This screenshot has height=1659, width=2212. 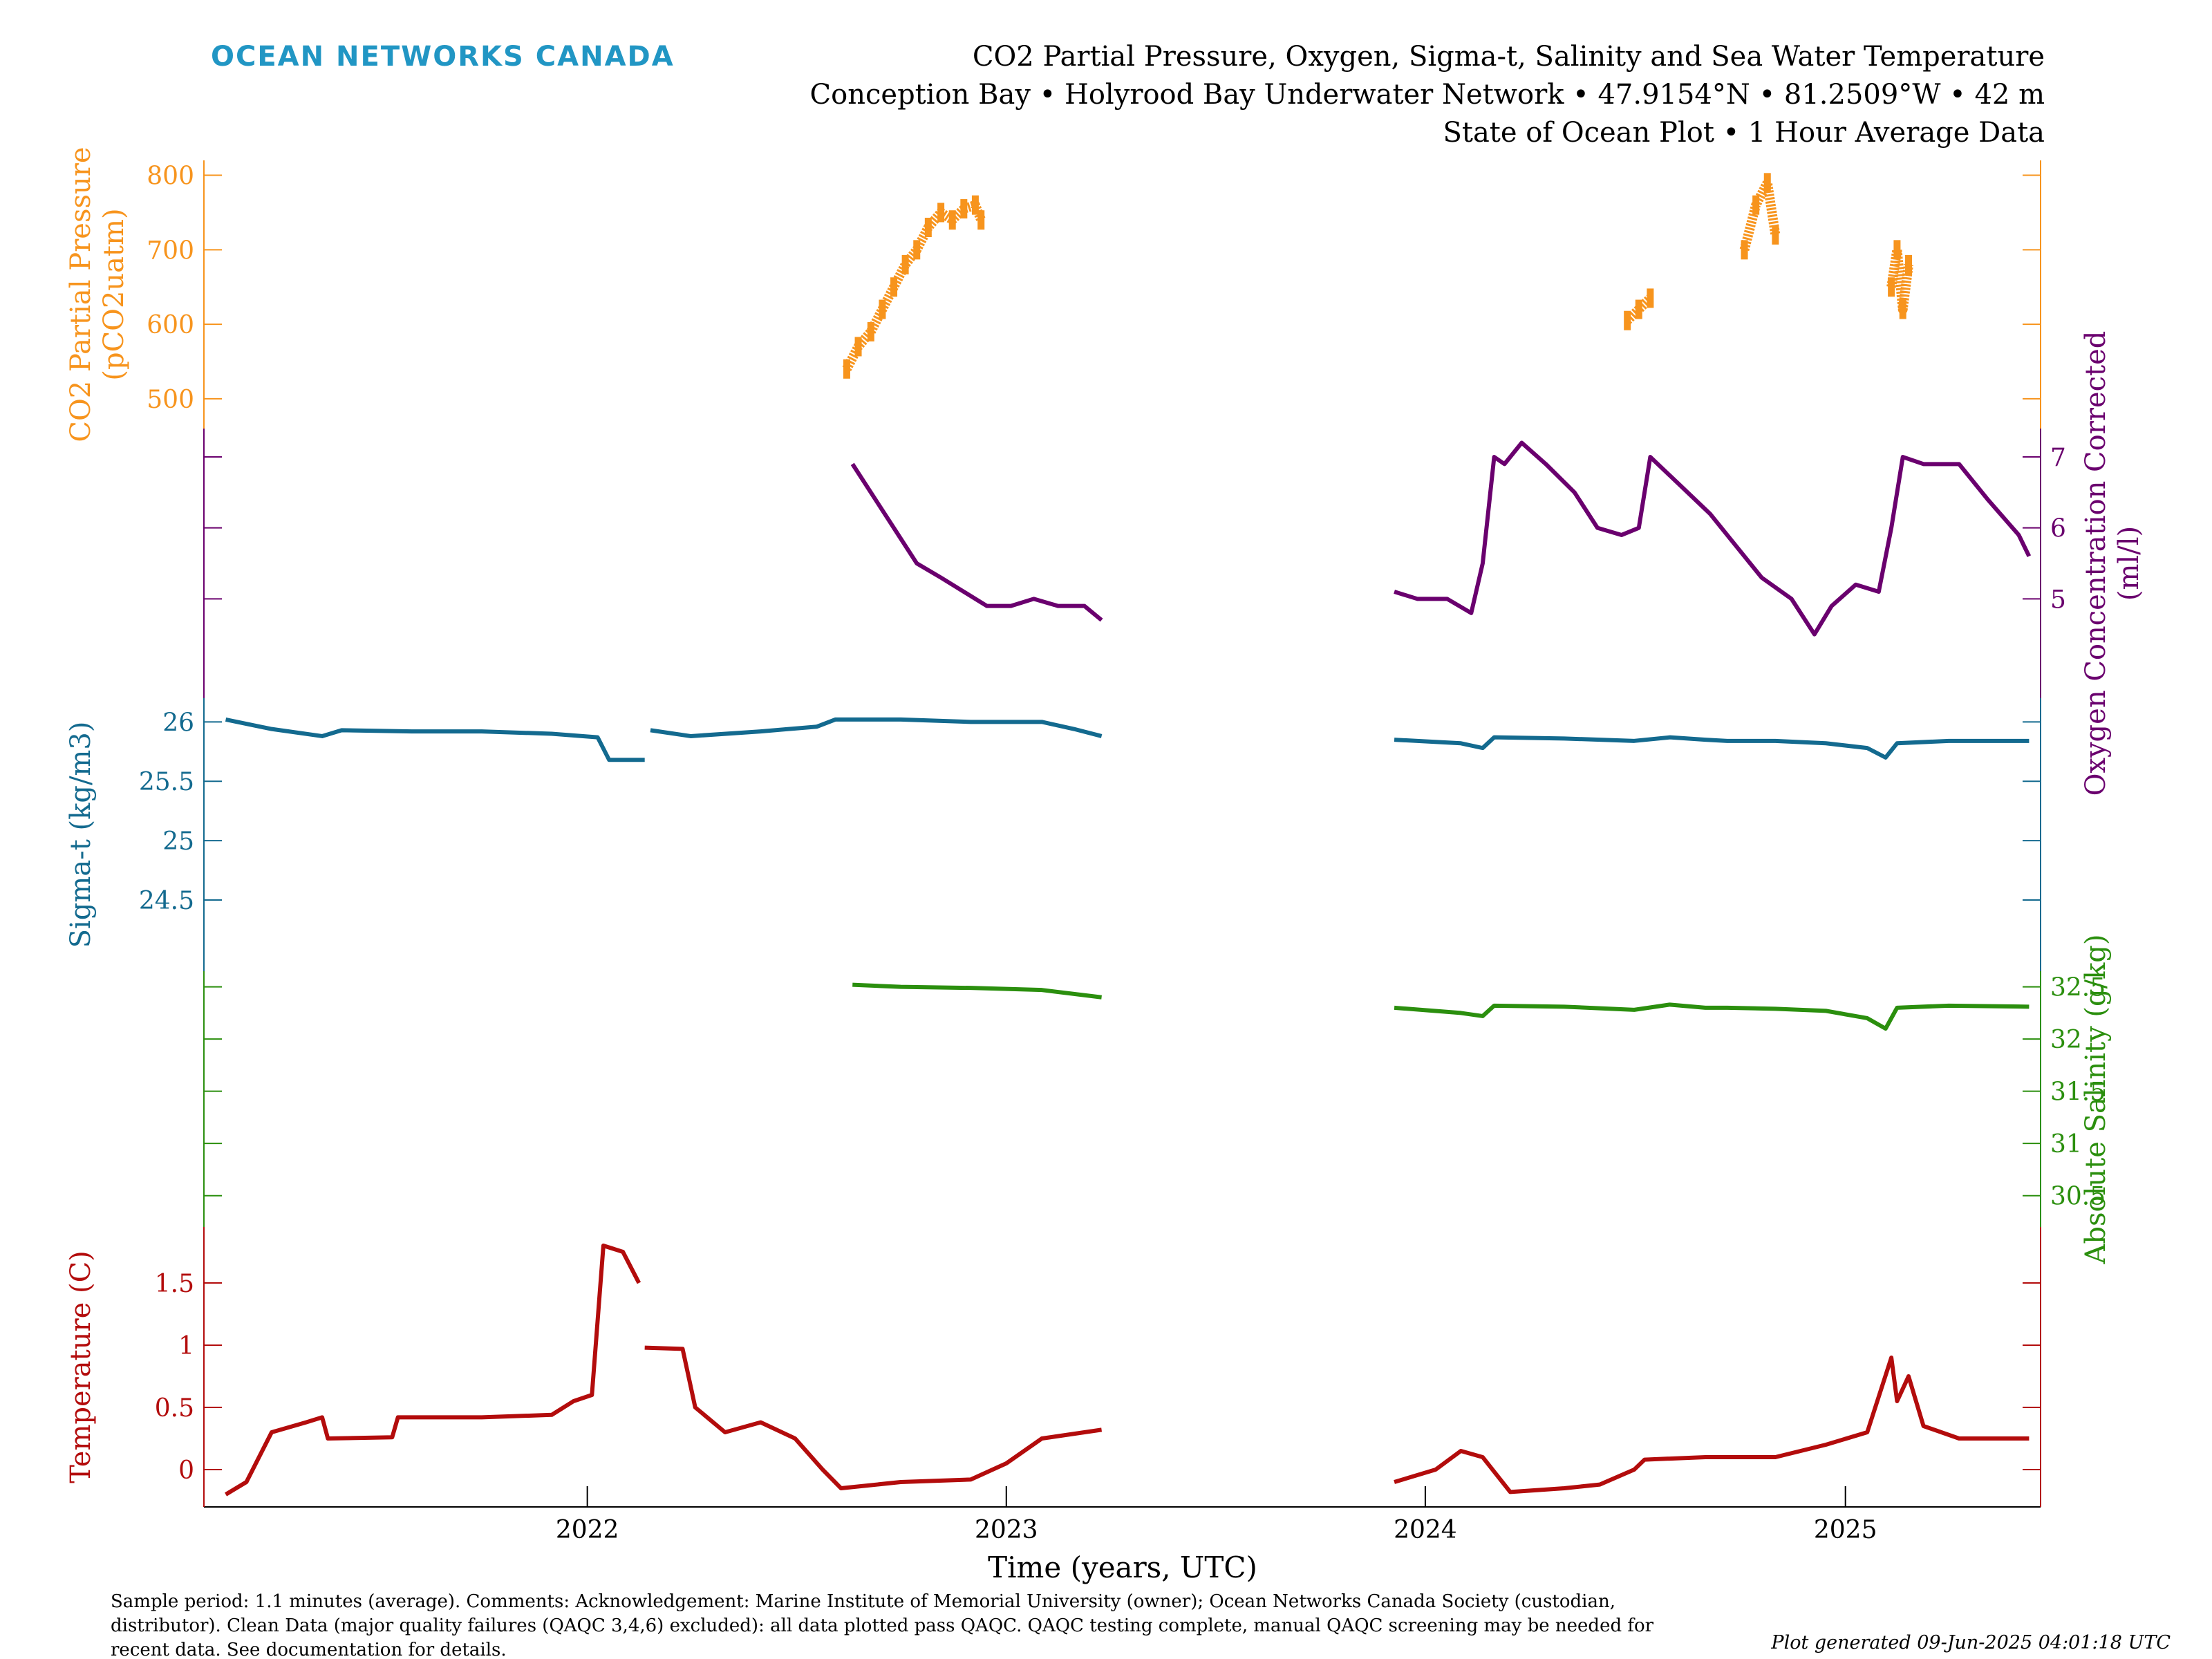 I want to click on temperature-tick-label: 0, so click(x=186, y=1470).